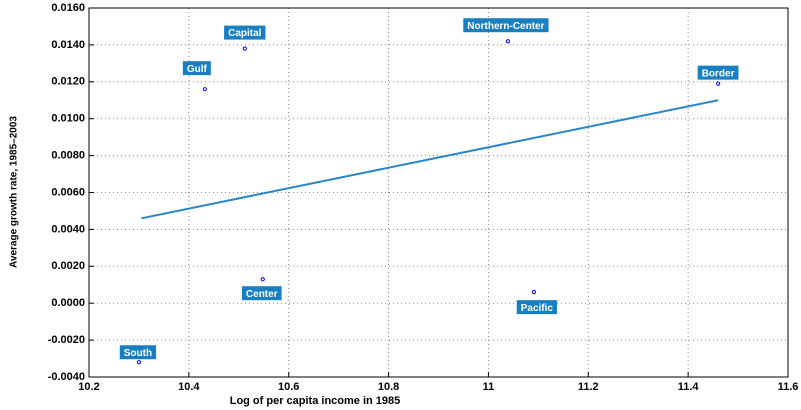 The height and width of the screenshot is (410, 801). Describe the element at coordinates (66, 377) in the screenshot. I see `y-tick-label: -0.0040` at that location.